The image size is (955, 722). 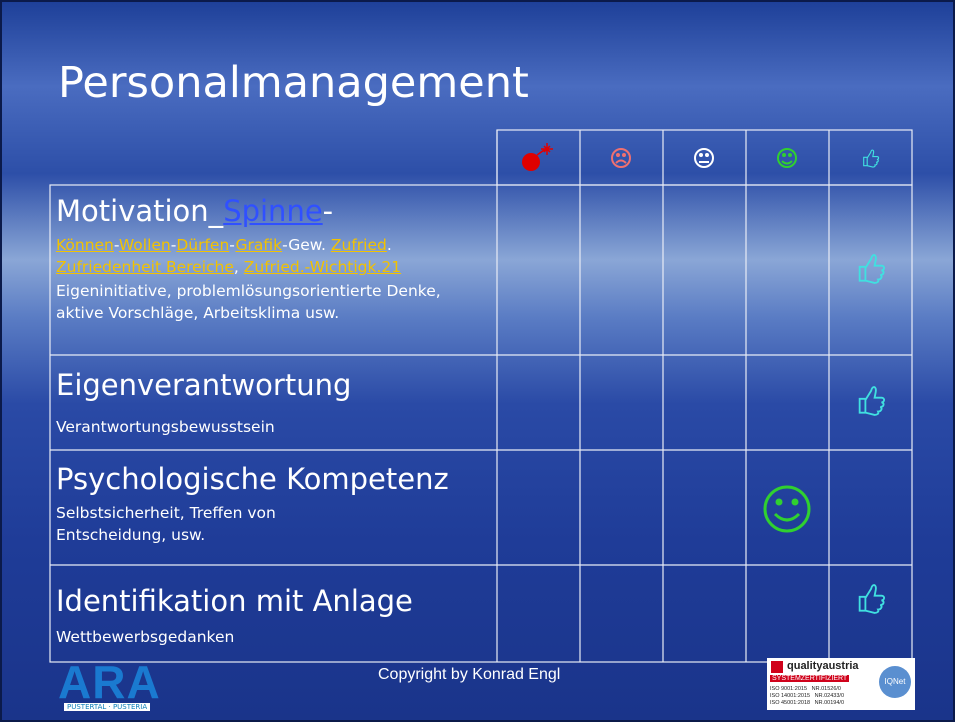 What do you see at coordinates (704, 158) in the screenshot?
I see `neutral-icon` at bounding box center [704, 158].